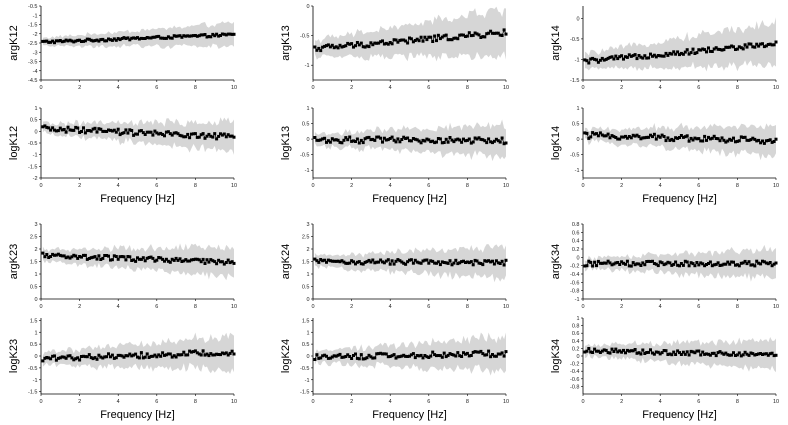  What do you see at coordinates (582, 186) in the screenshot?
I see `x-tick-label: 0` at bounding box center [582, 186].